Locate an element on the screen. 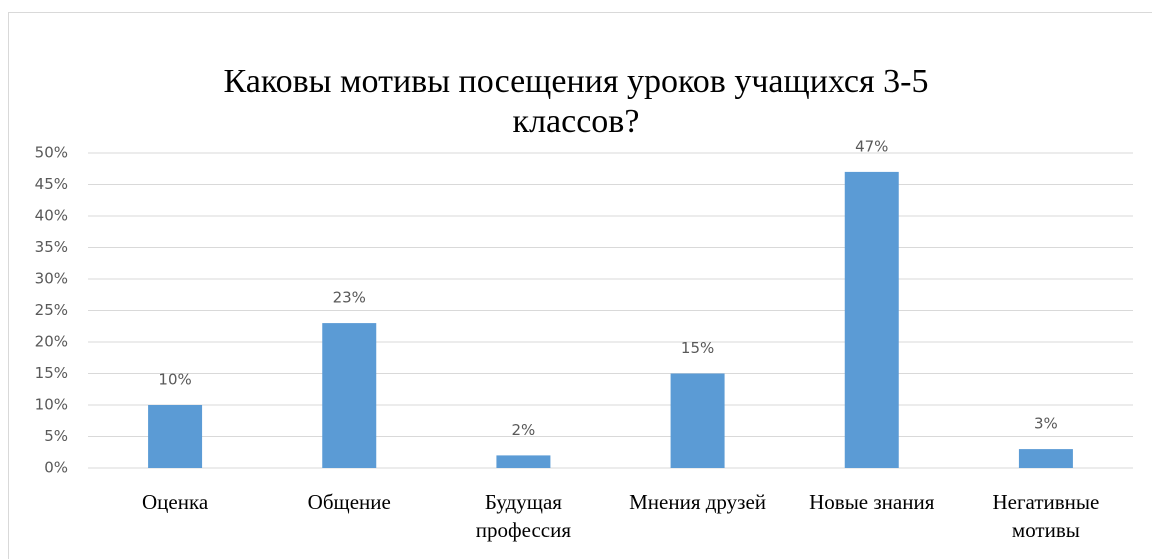 The height and width of the screenshot is (559, 1152). x-tick-label: Оценка is located at coordinates (175, 502).